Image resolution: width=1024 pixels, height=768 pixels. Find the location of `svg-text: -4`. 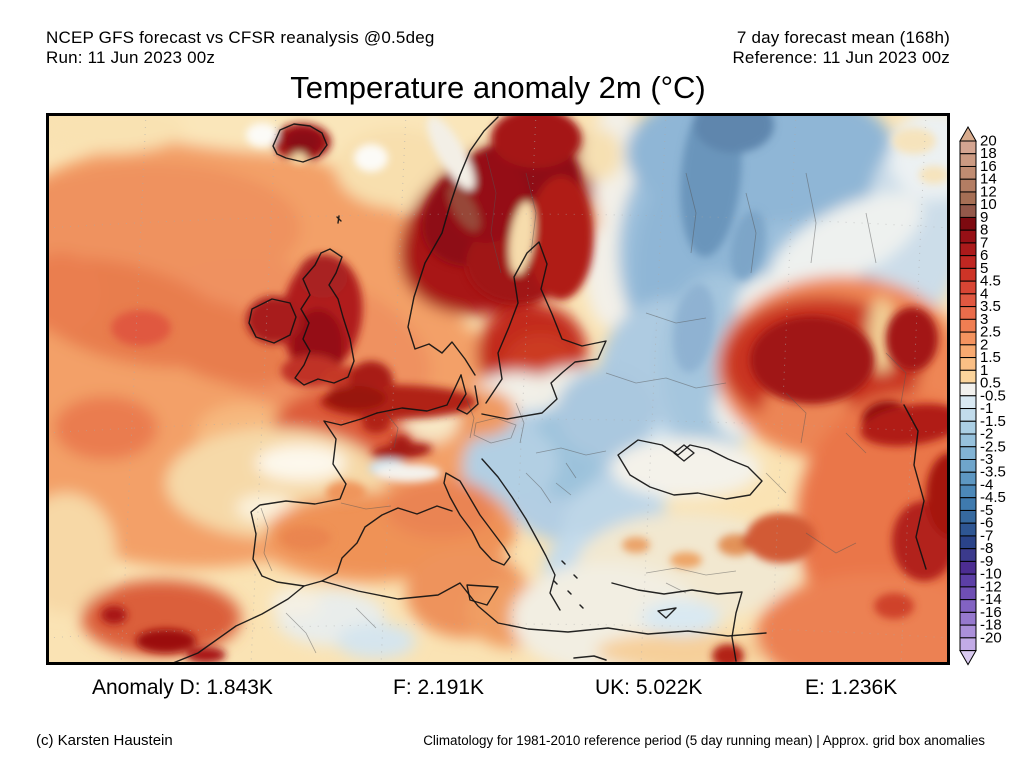

svg-text: -4 is located at coordinates (986, 484).